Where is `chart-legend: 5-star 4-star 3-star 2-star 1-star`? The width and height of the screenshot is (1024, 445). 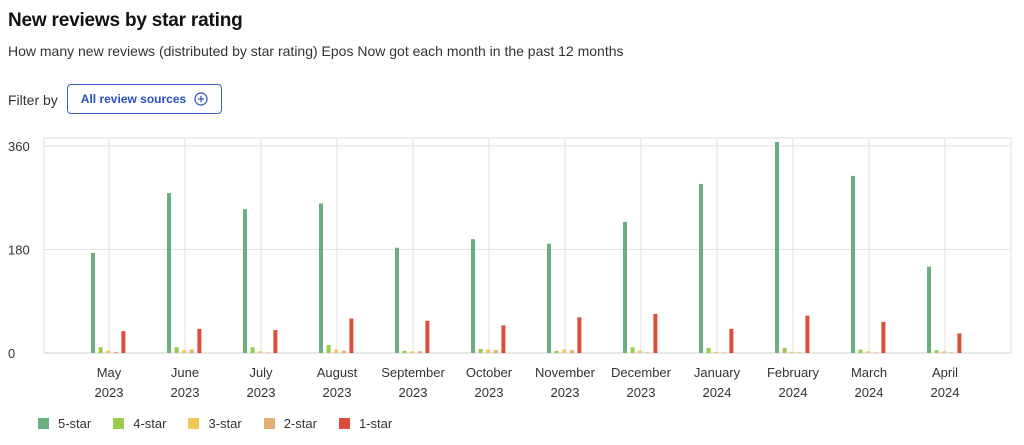 chart-legend: 5-star 4-star 3-star 2-star 1-star is located at coordinates (226, 423).